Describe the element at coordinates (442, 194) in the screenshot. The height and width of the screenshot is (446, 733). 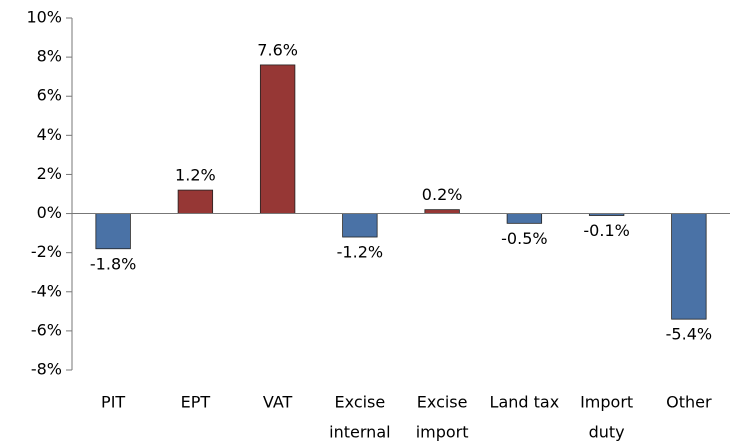
I see `value-label: 0.2%` at that location.